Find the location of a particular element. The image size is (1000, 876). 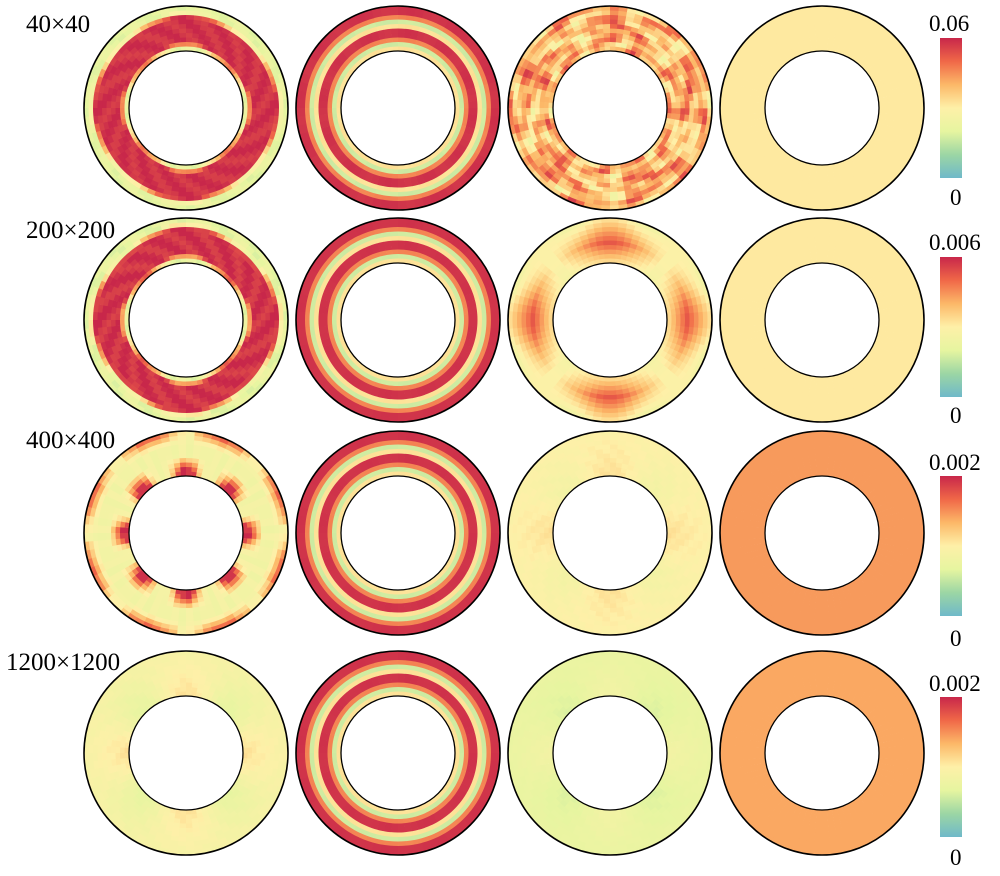

colorbar-max-label-row3: 0.002 is located at coordinates (955, 462).